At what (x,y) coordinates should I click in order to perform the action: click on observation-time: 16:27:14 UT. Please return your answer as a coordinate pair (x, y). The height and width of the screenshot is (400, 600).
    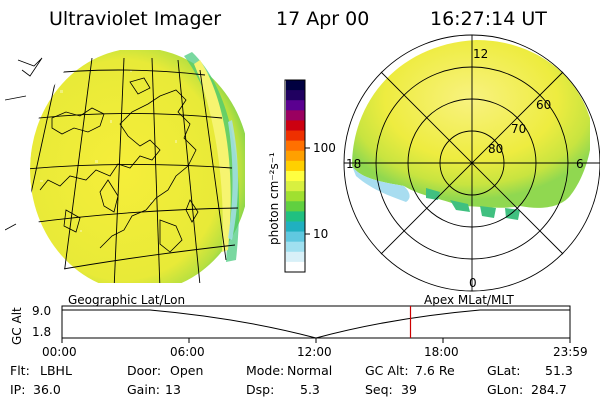
    Looking at the image, I should click on (488, 19).